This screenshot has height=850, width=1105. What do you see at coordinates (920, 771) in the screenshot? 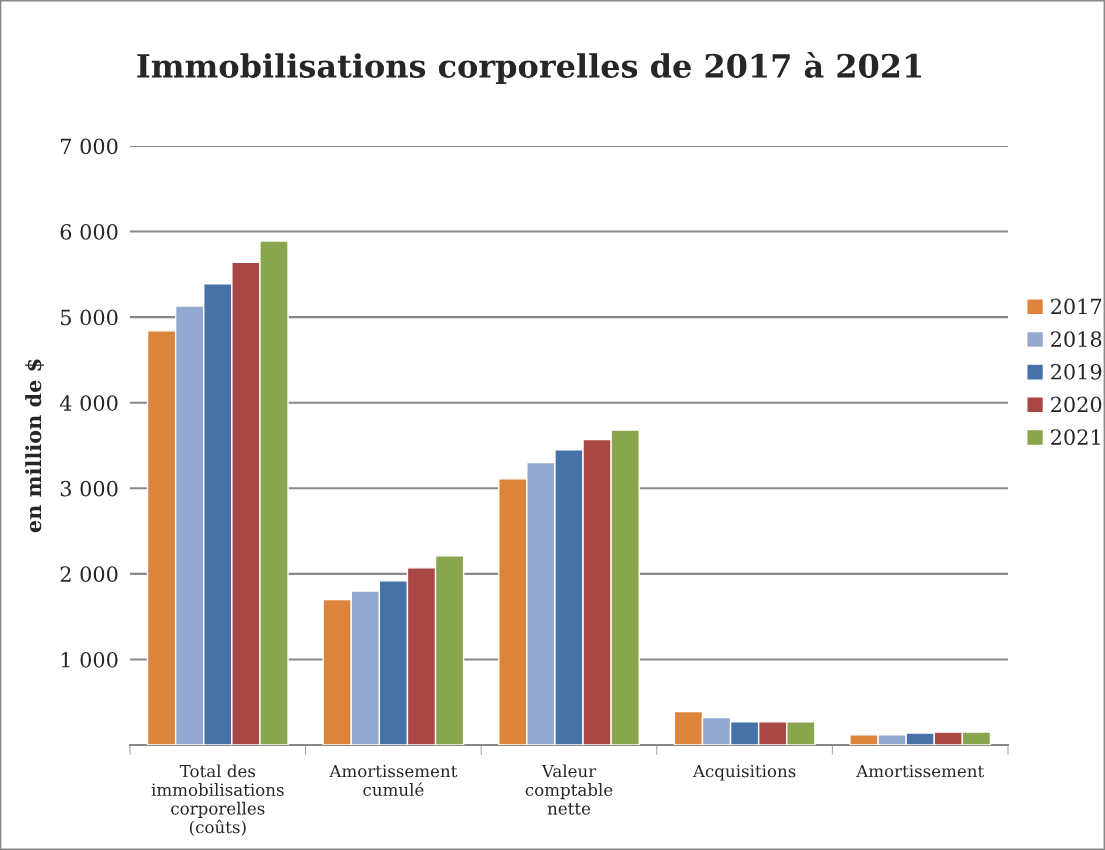
I see `x-tick-label: Amortissement` at bounding box center [920, 771].